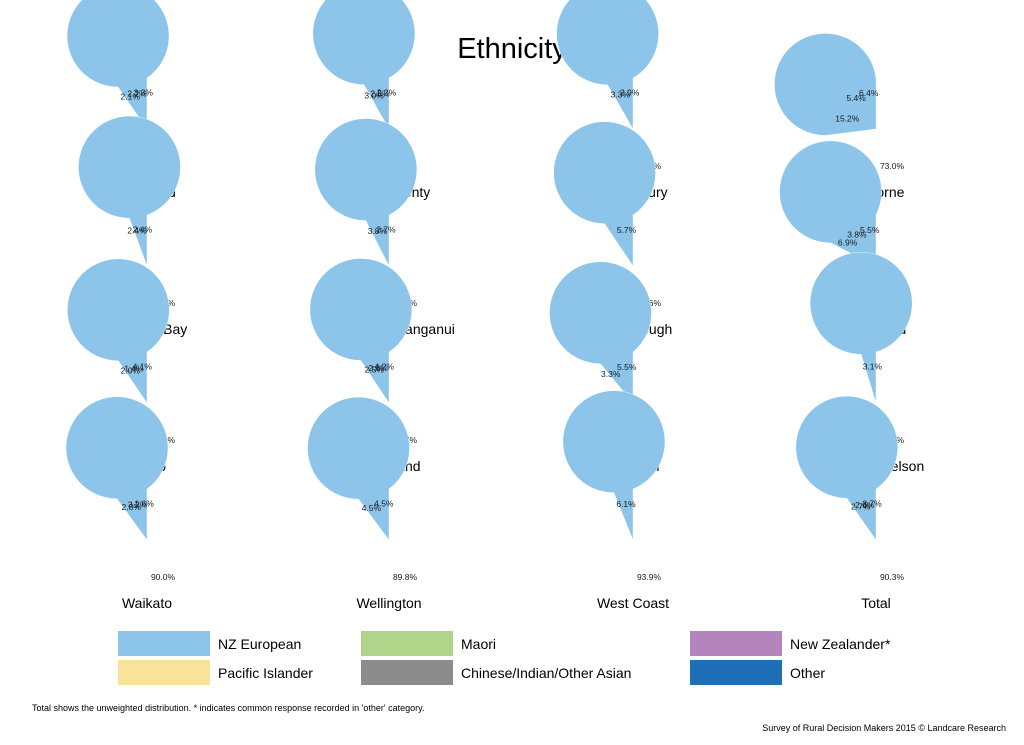  What do you see at coordinates (215, 672) in the screenshot?
I see `legend-item-pacific-islander: Pacific Islander` at bounding box center [215, 672].